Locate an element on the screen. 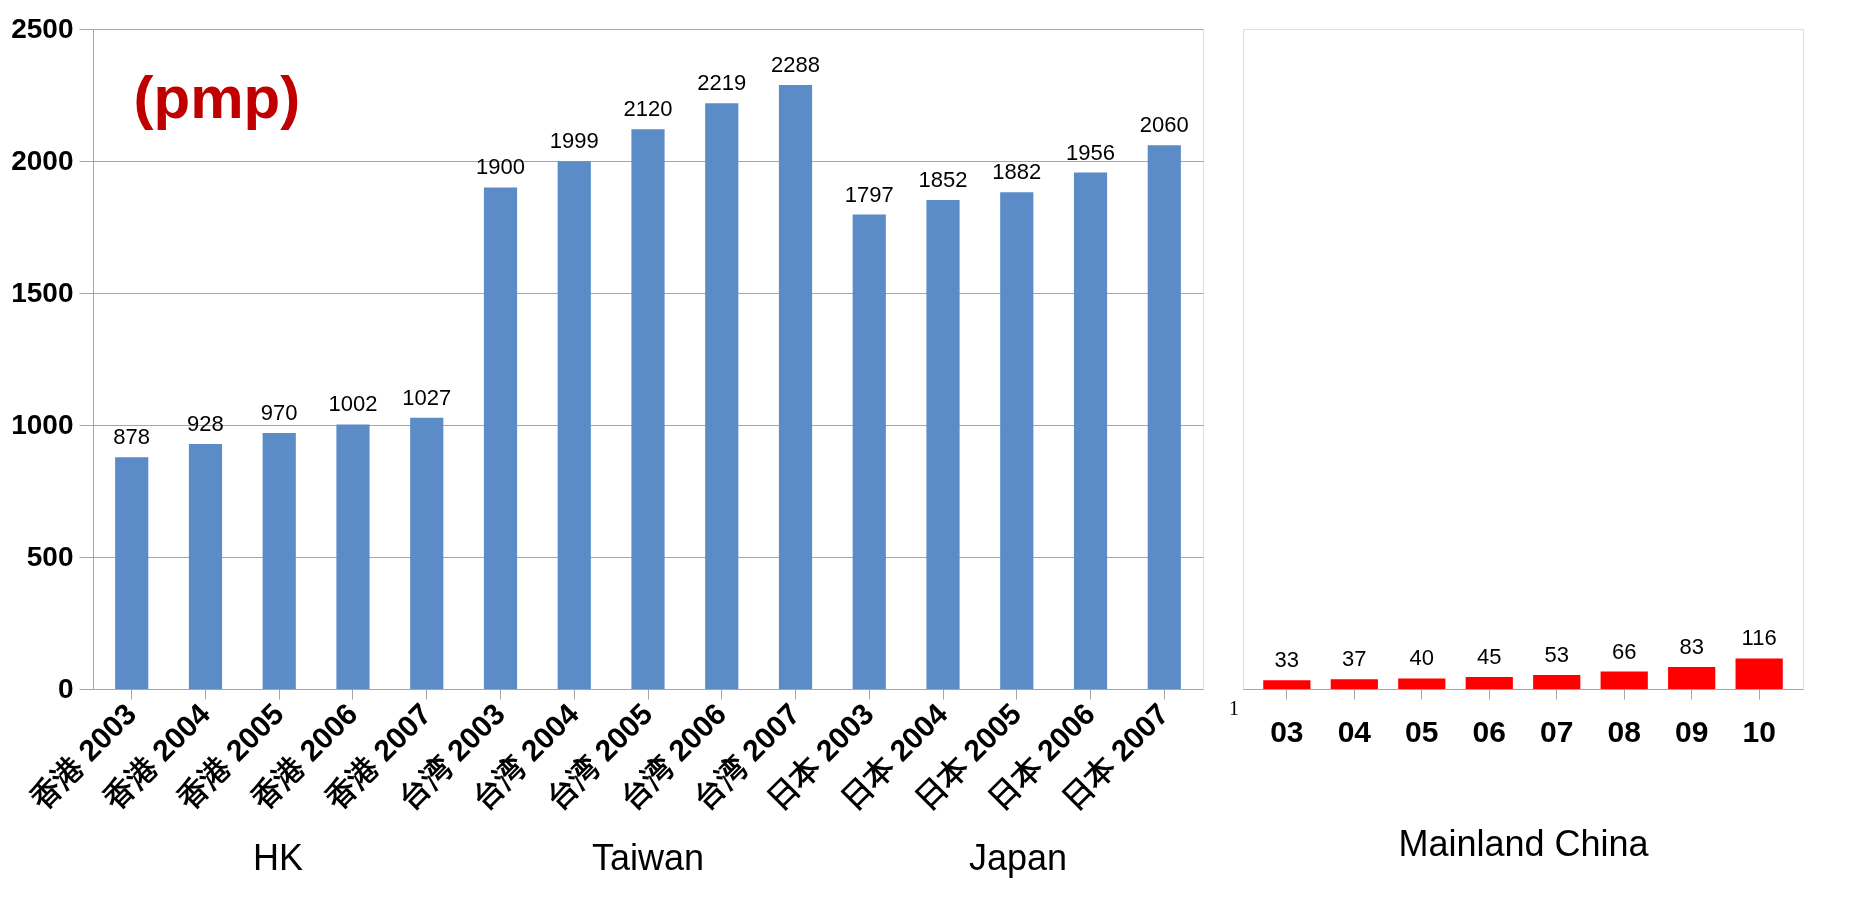 Image resolution: width=1855 pixels, height=922 pixels. data-label: 66 is located at coordinates (1624, 651).